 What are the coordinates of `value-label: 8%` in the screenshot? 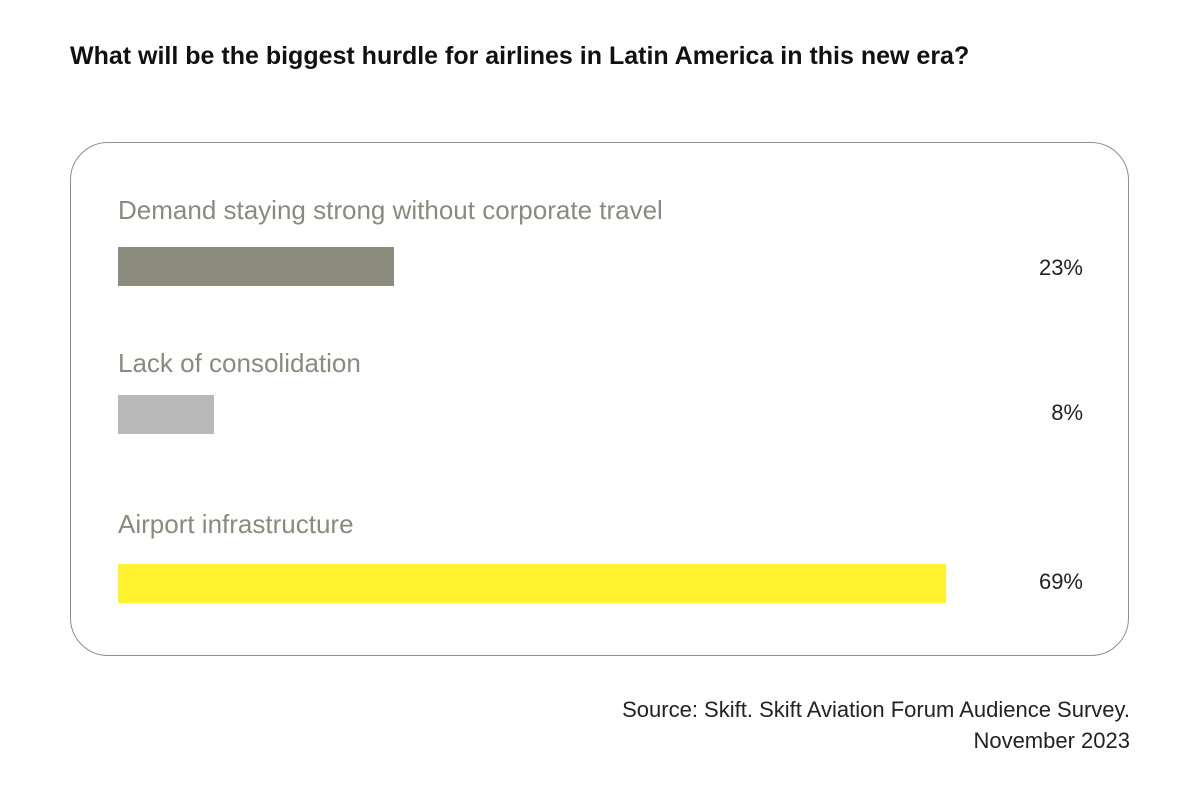 It's located at (1067, 412).